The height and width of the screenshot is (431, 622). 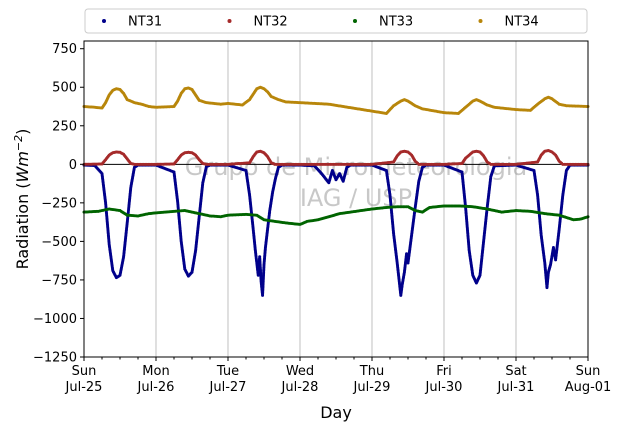 What do you see at coordinates (22, 225) in the screenshot?
I see `y-axis-title-main: Radiation (` at bounding box center [22, 225].